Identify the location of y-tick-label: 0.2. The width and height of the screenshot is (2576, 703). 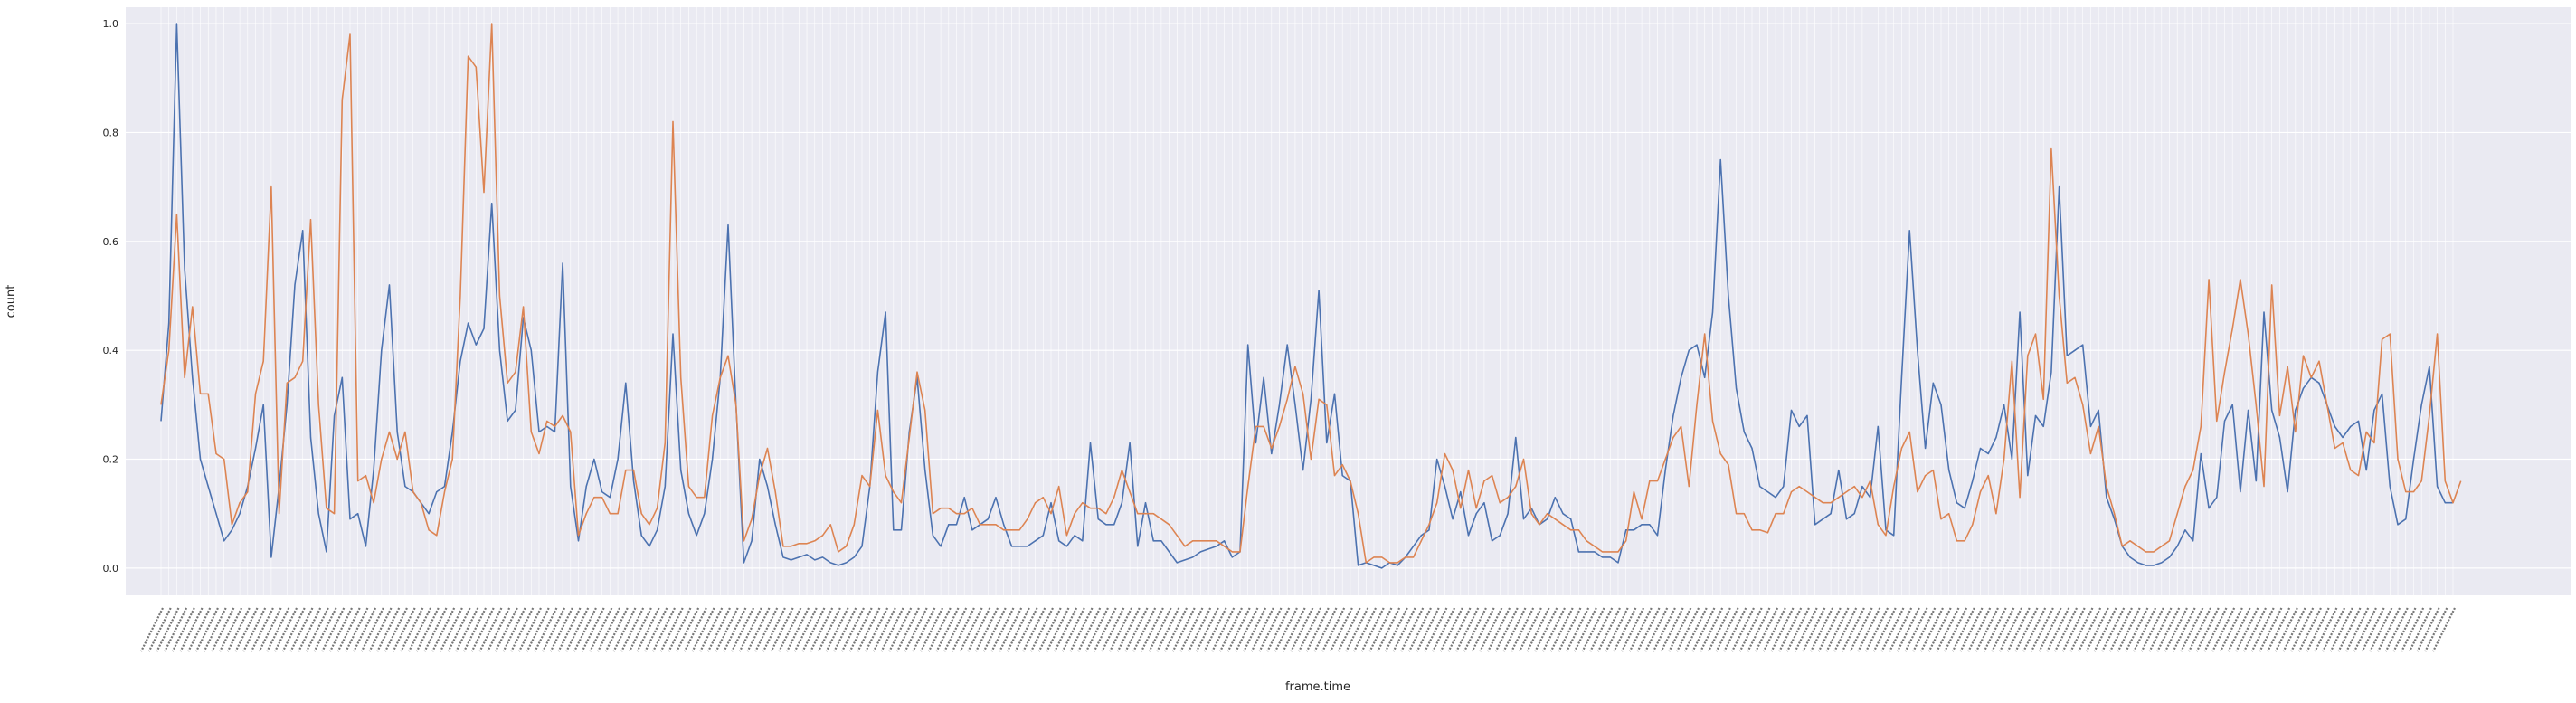
(111, 460).